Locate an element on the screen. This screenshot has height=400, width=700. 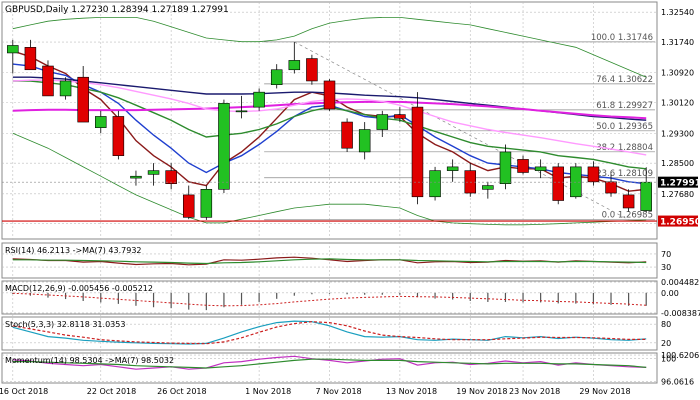
fib-level-label: 0.0 1.26985 is located at coordinates (627, 216).